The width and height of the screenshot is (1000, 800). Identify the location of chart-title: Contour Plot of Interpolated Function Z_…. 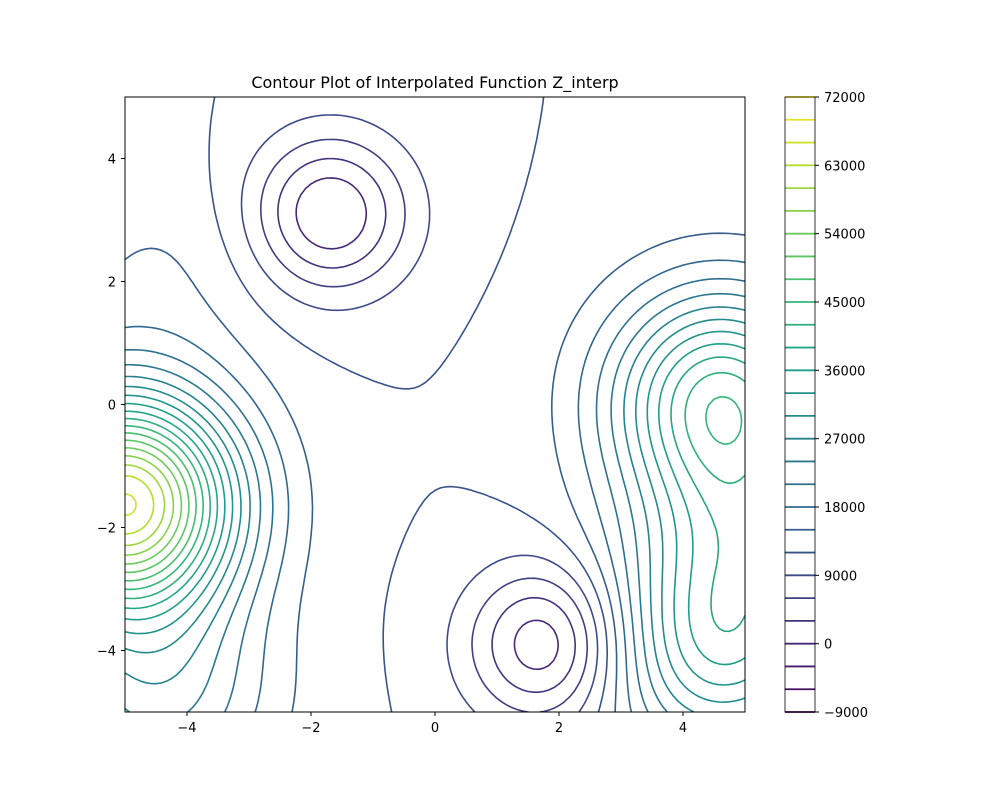
(434, 83).